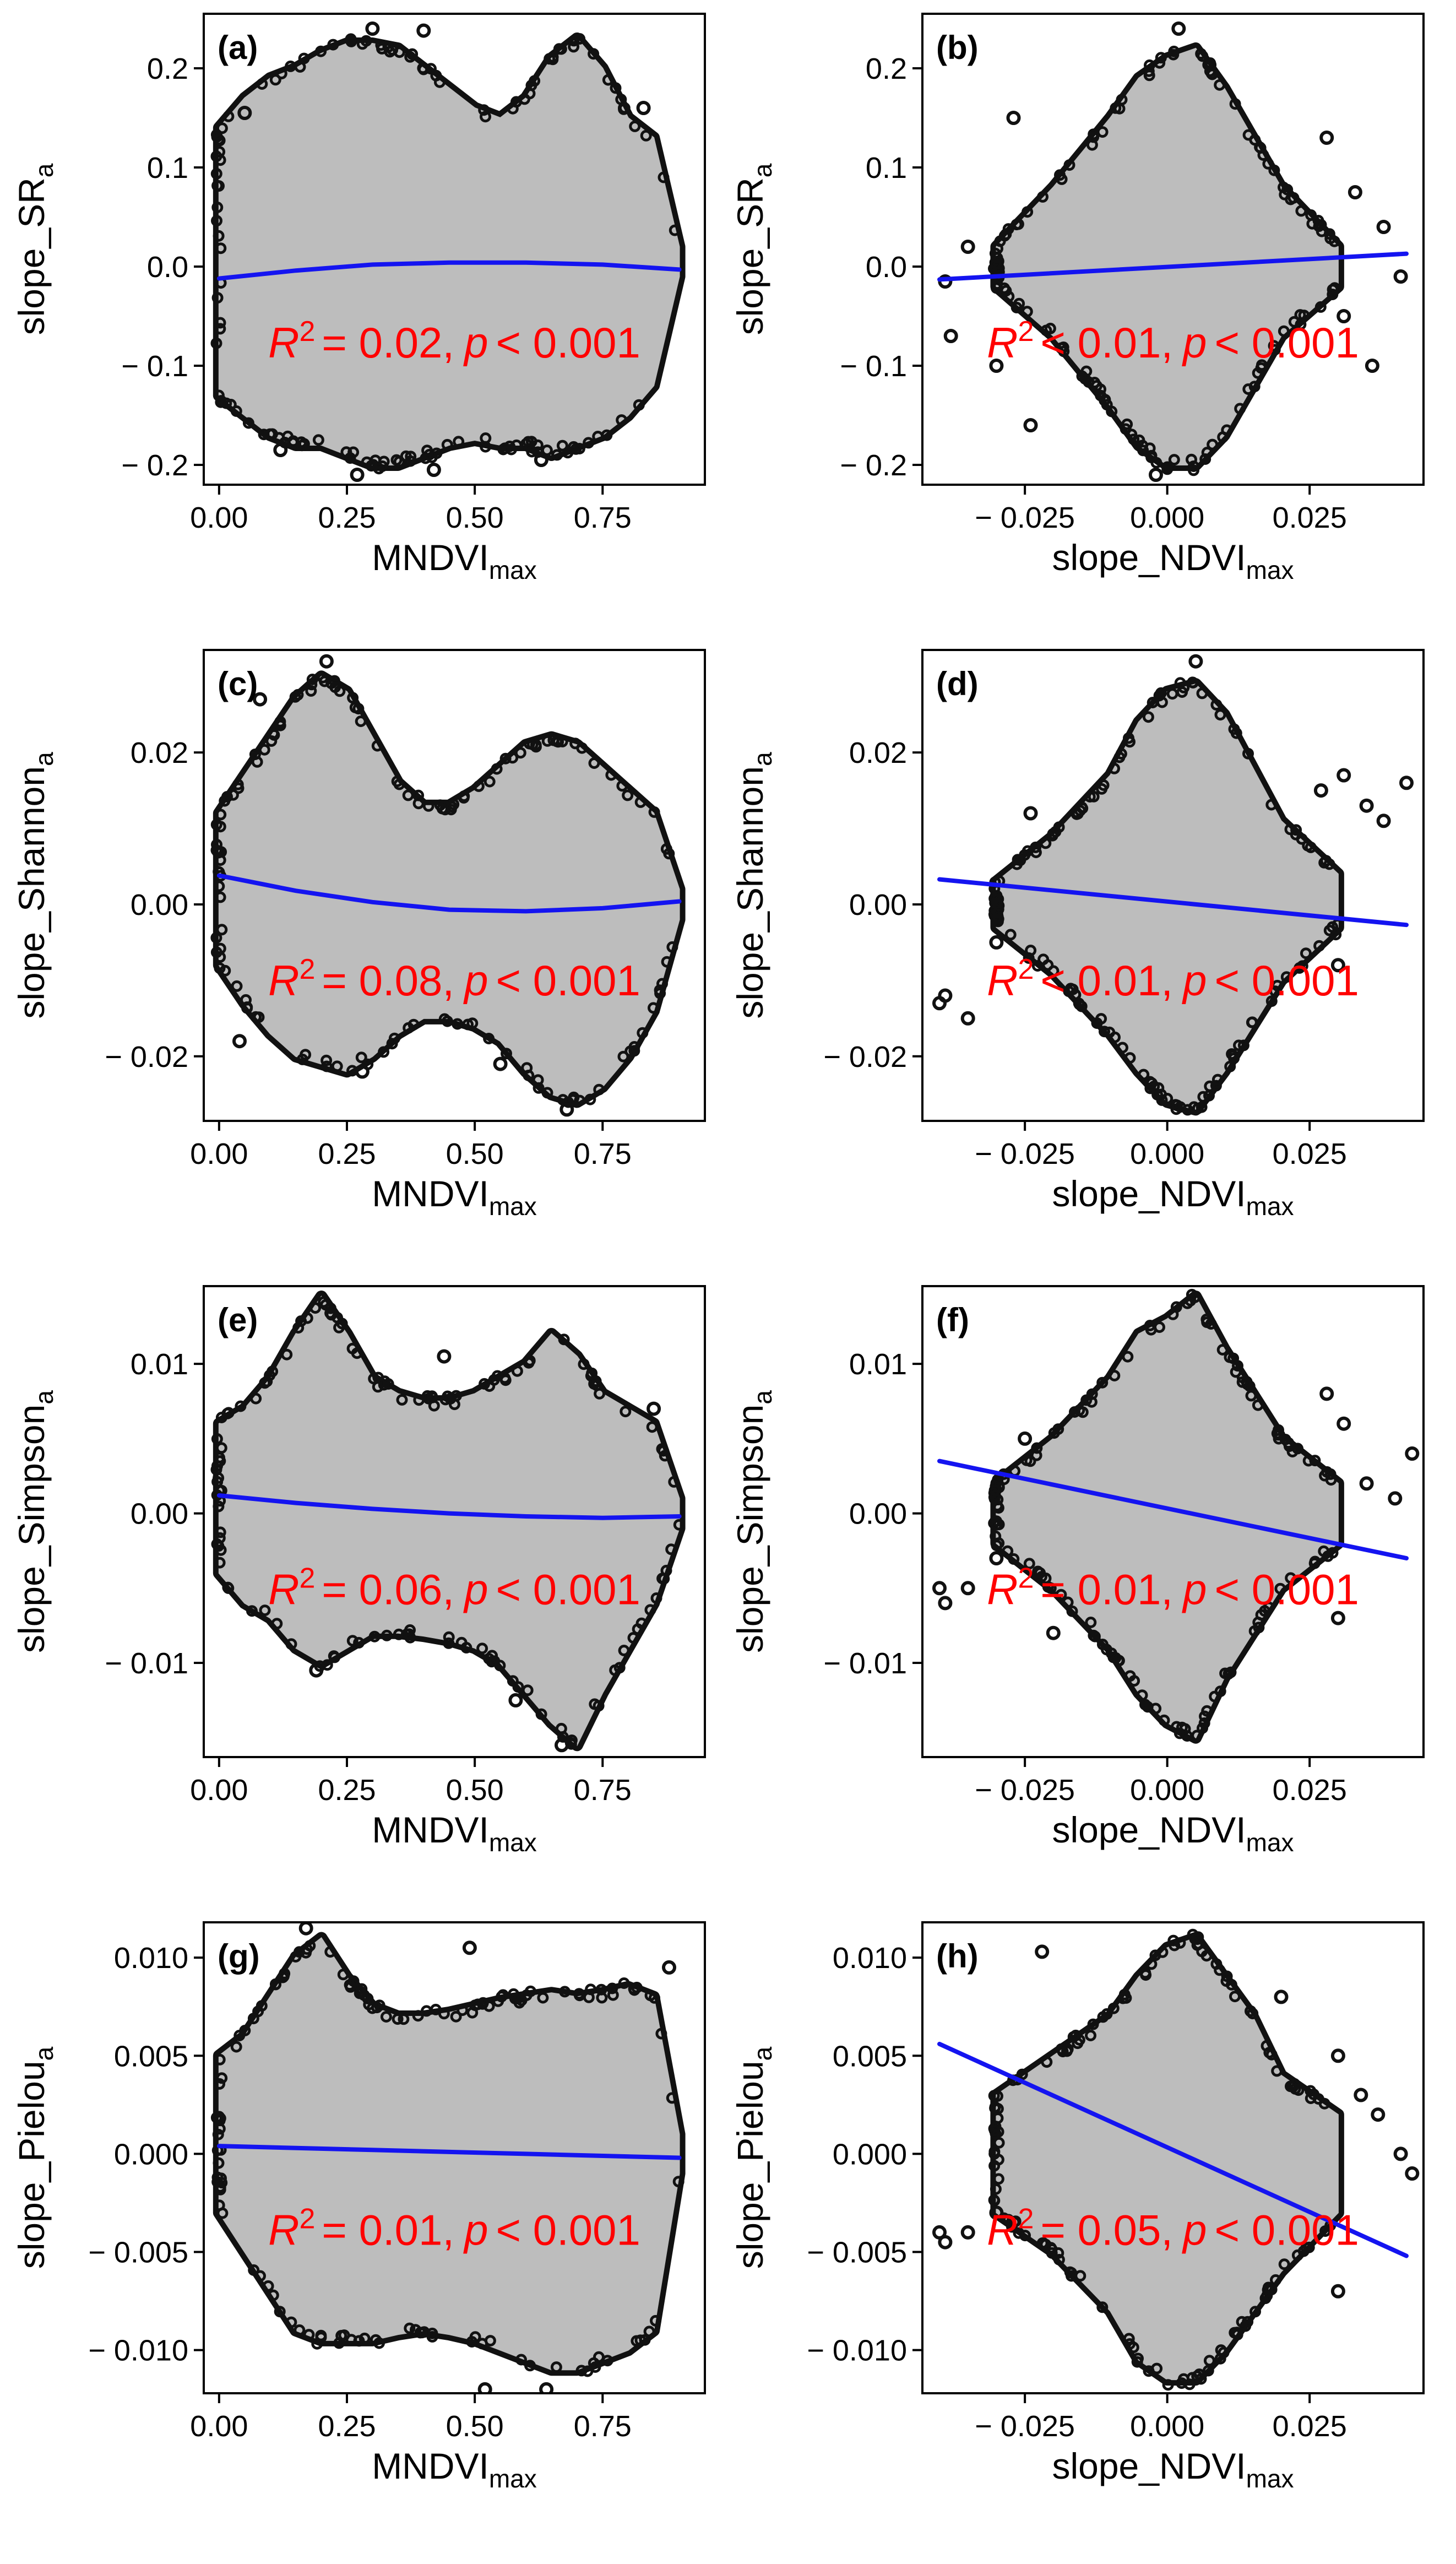 The width and height of the screenshot is (1456, 2564). What do you see at coordinates (878, 905) in the screenshot?
I see `y-tick-label: 0.00` at bounding box center [878, 905].